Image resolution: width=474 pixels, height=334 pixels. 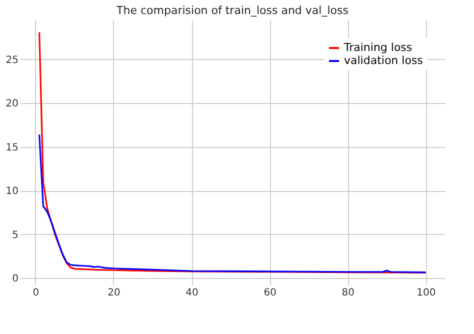 I want to click on x-tick-label: 100, so click(x=426, y=293).